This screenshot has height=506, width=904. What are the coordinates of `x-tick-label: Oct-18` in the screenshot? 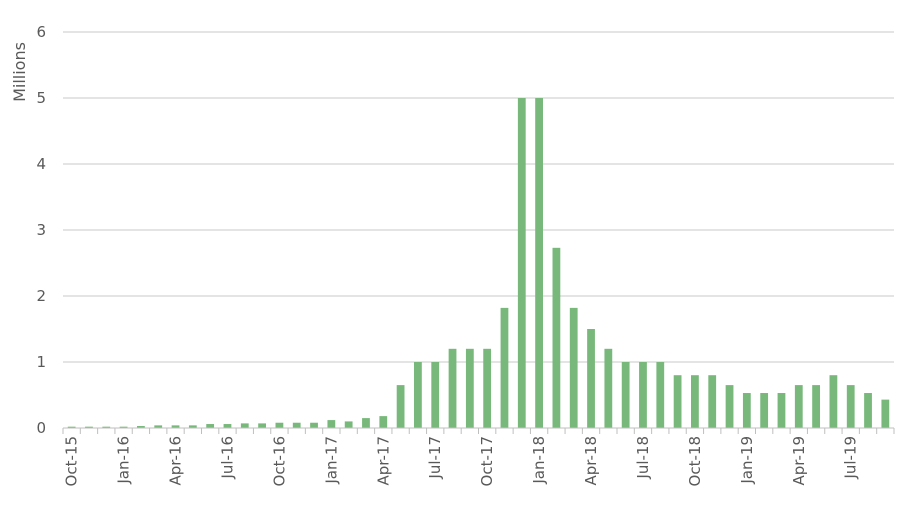 It's located at (695, 461).